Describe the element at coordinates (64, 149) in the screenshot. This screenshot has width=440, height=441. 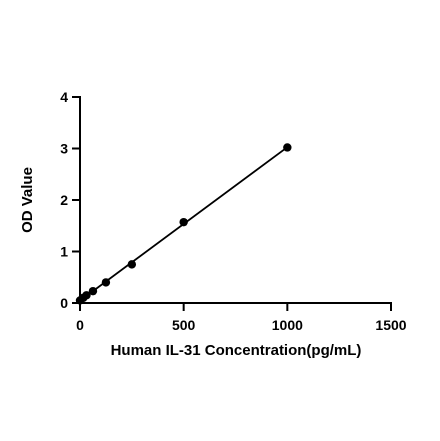
I see `y-tick-label: 3` at that location.